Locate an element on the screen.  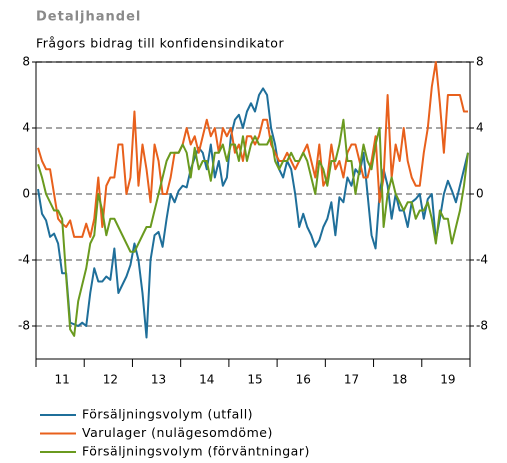
y2-tick-label: 0 is located at coordinates (480, 194).